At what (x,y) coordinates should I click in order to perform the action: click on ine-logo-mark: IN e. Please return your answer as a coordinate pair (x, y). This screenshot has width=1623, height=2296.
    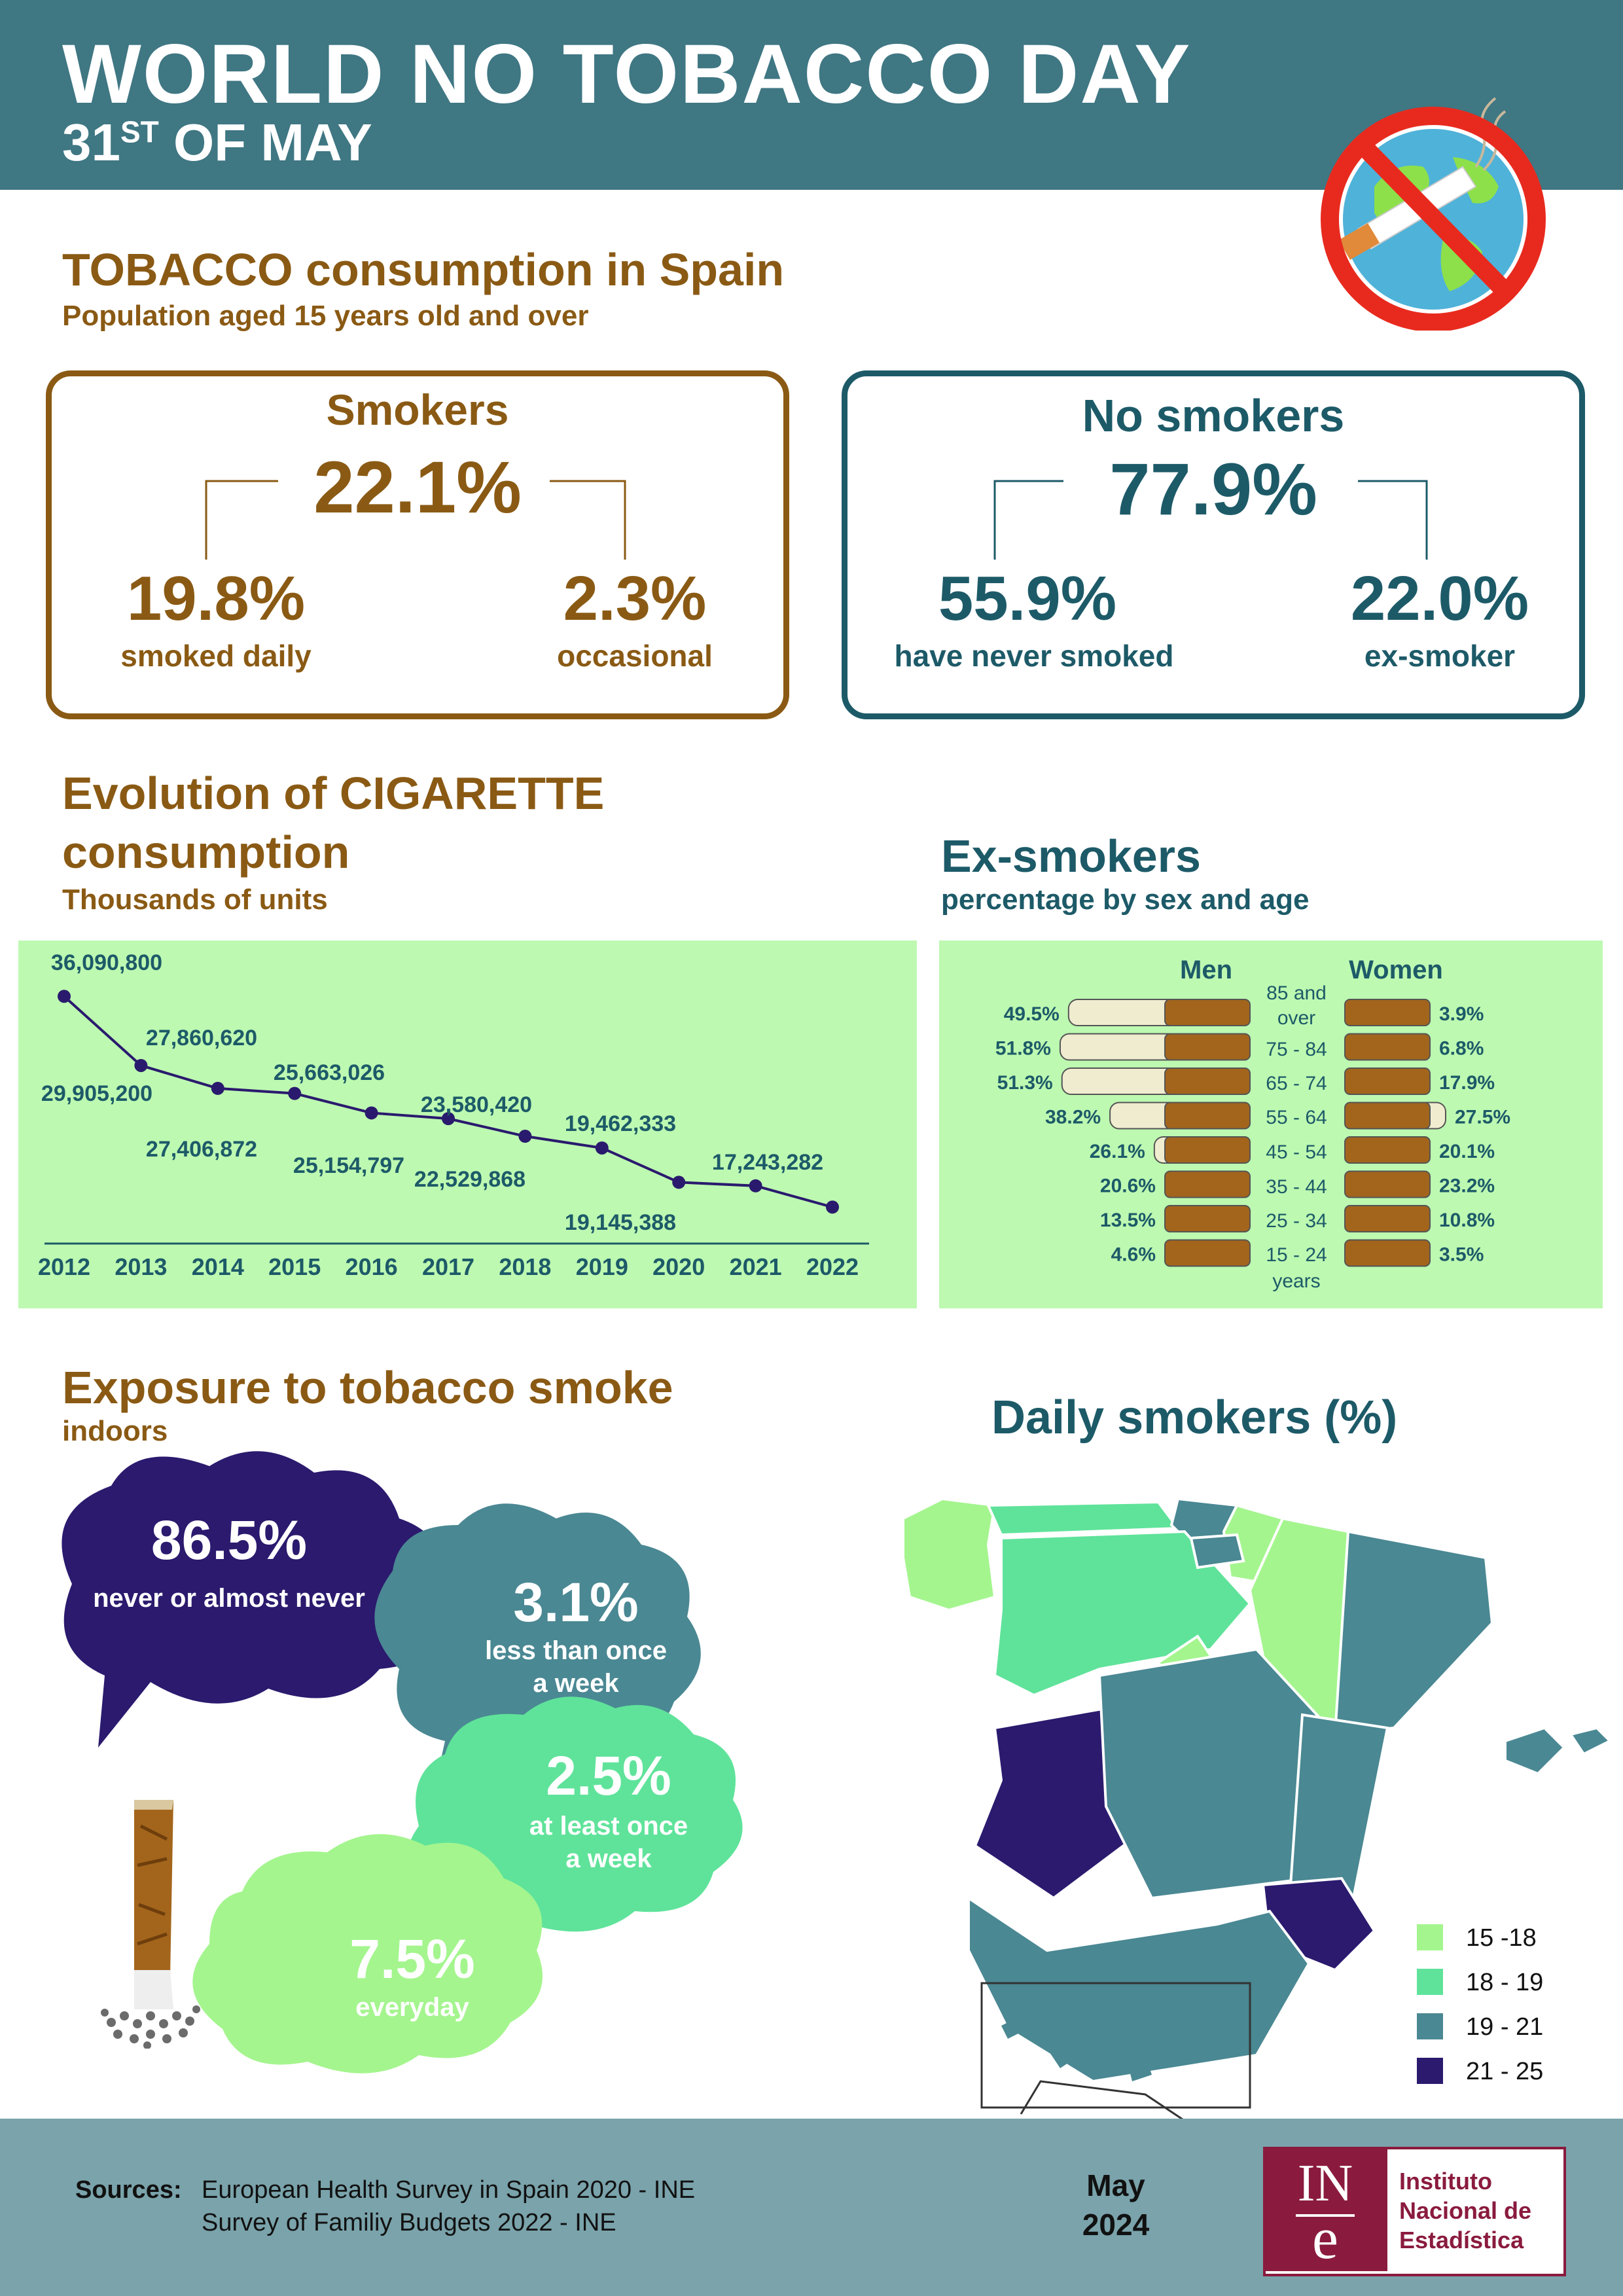
    Looking at the image, I should click on (1325, 2209).